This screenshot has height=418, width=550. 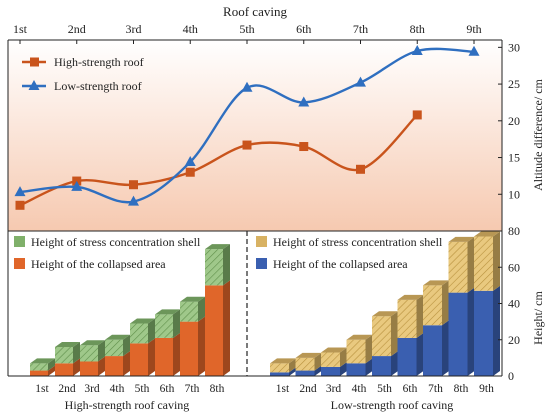 What do you see at coordinates (514, 231) in the screenshot?
I see `y-bottom-tick-label: 80` at bounding box center [514, 231].